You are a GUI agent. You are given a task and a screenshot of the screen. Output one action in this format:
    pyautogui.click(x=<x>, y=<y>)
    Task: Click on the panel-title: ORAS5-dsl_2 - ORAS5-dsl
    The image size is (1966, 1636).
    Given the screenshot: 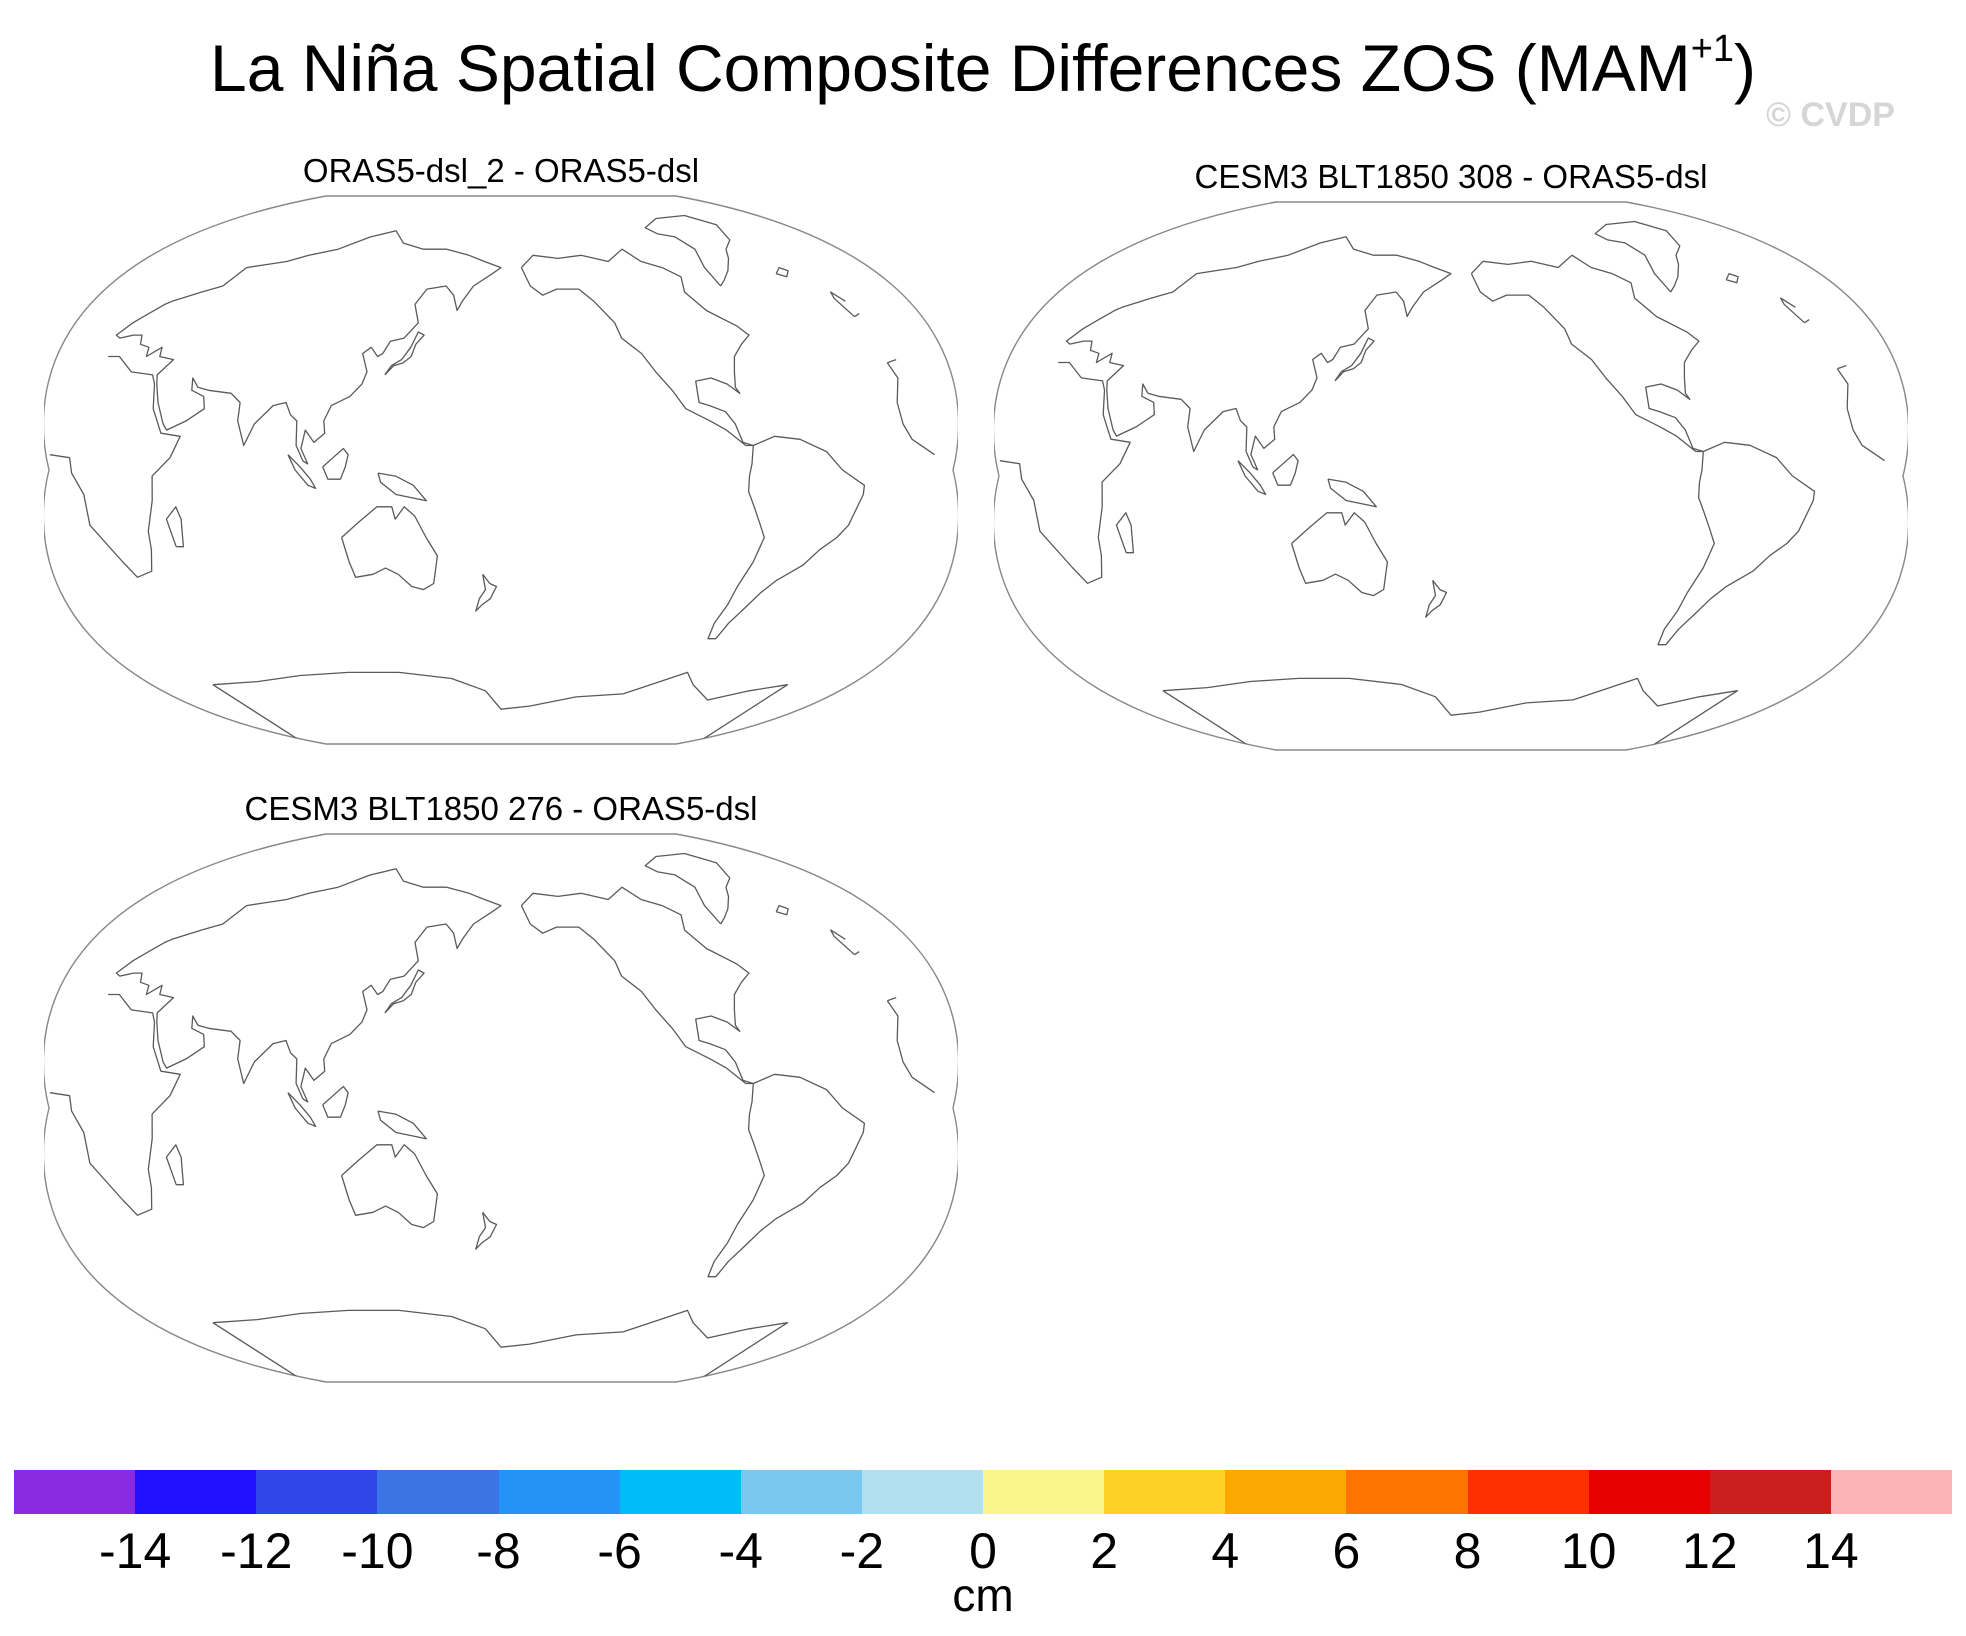 What is the action you would take?
    pyautogui.click(x=501, y=170)
    